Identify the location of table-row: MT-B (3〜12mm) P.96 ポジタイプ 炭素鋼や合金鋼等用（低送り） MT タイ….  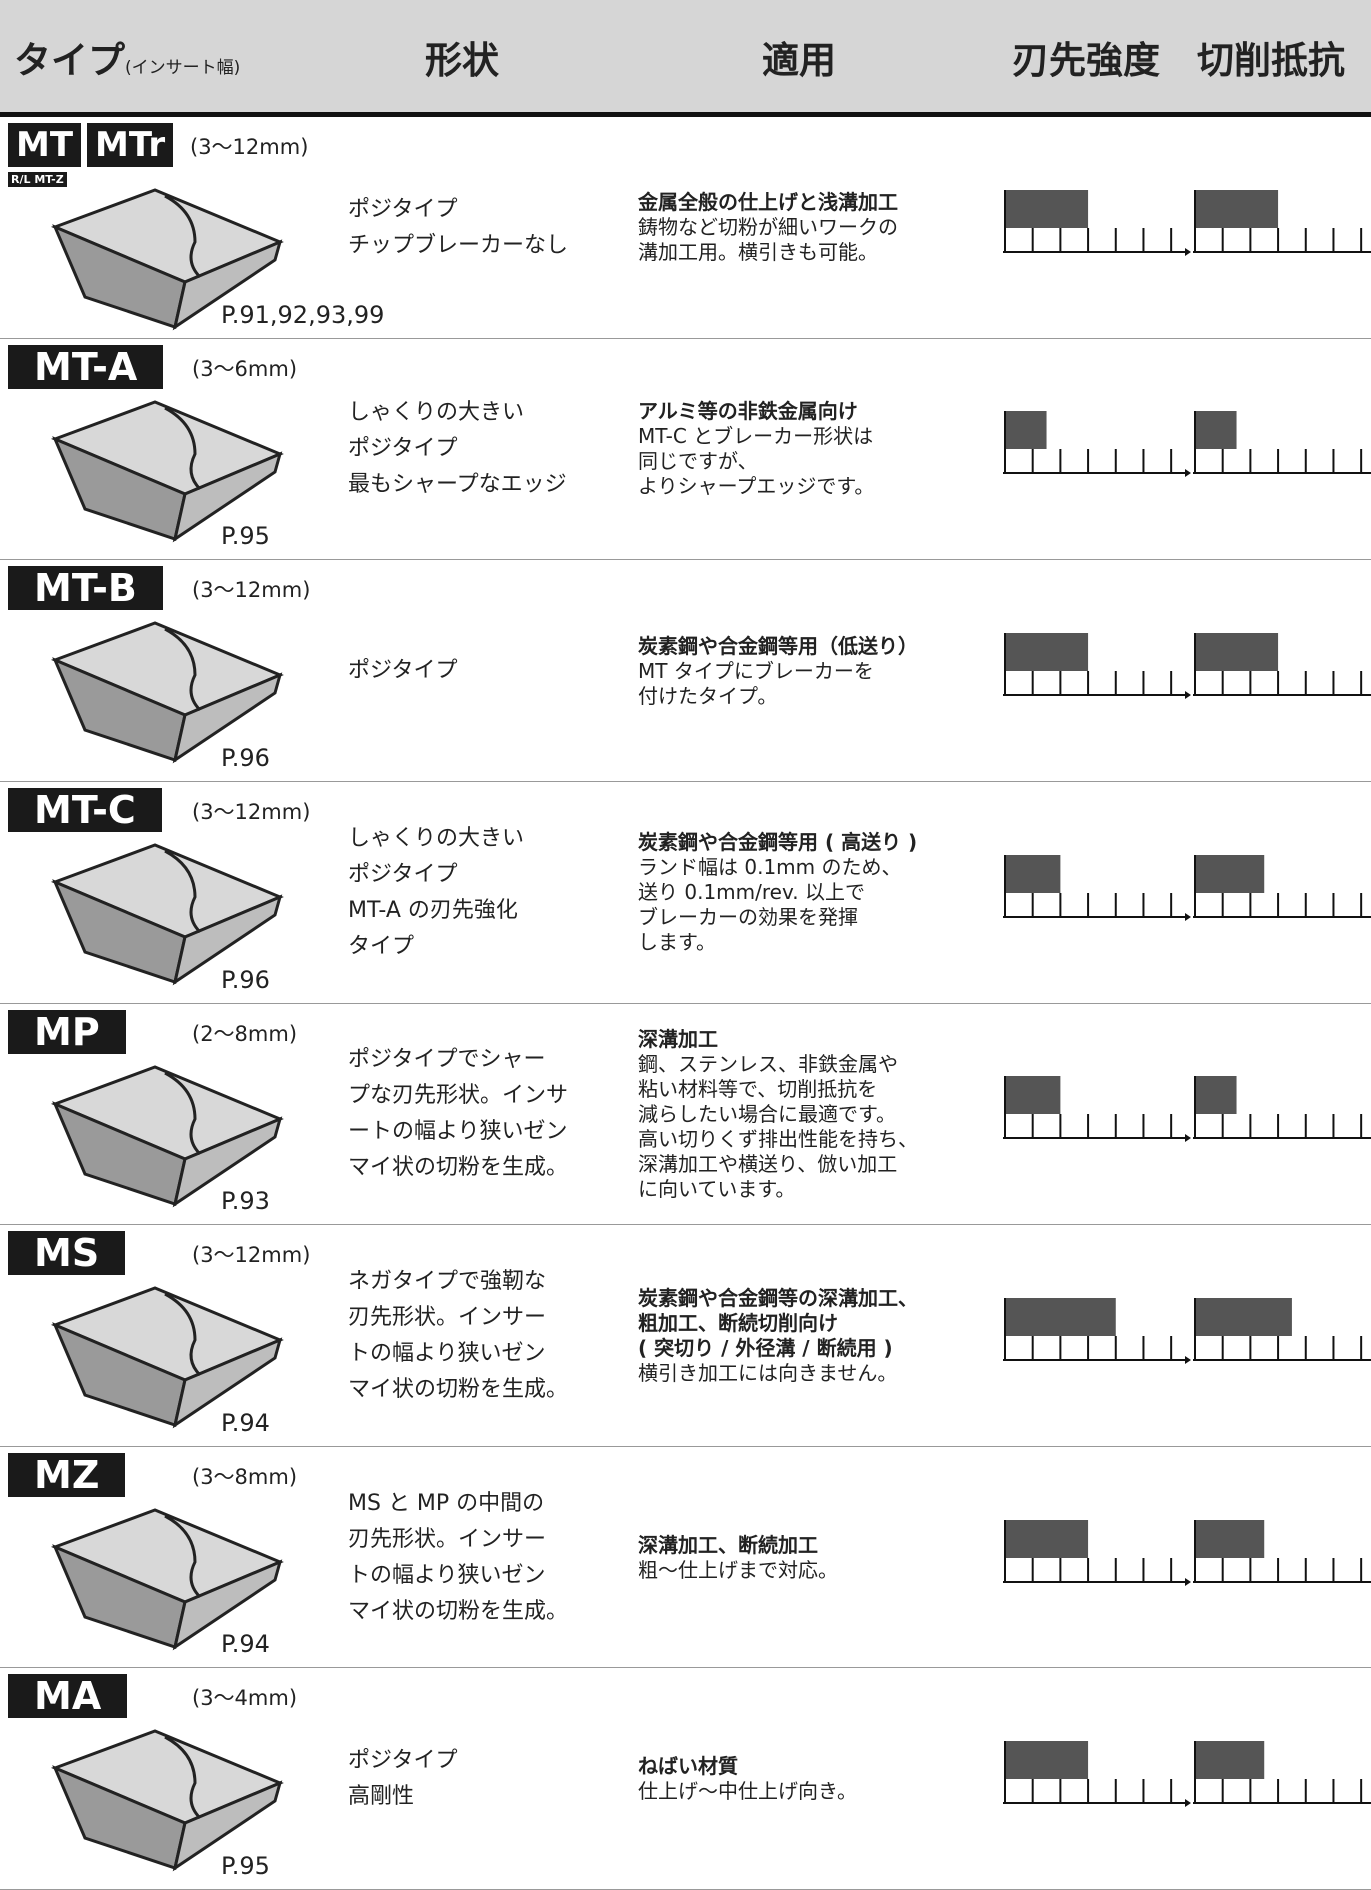
(685, 671).